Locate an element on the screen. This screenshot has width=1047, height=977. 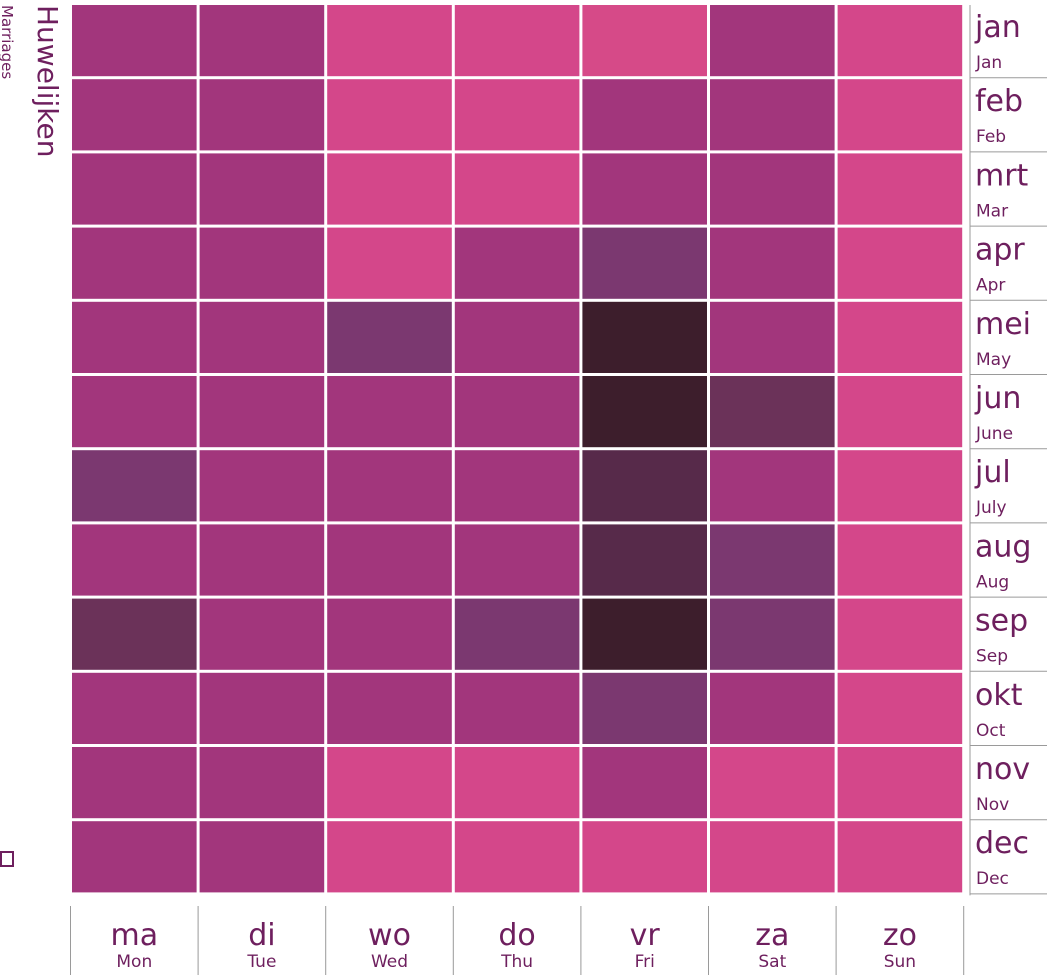
row-label: aug is located at coordinates (1003, 546).